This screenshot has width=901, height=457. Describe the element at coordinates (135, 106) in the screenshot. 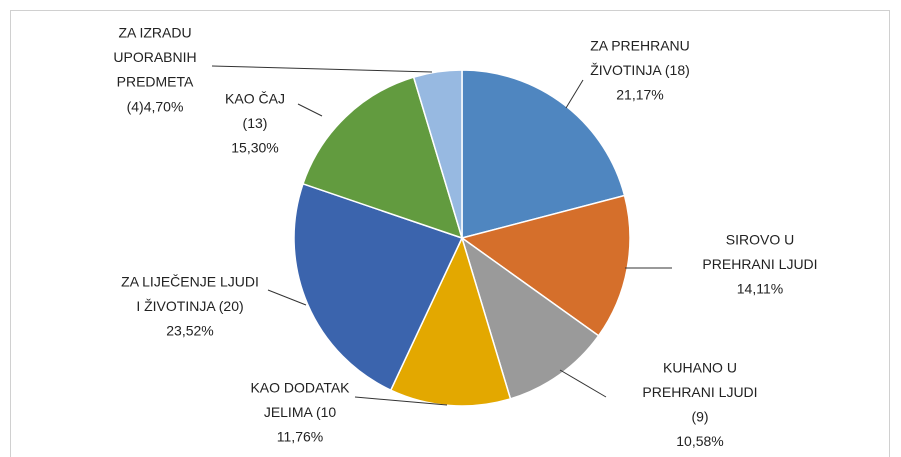

I see `category-label: (4)` at that location.